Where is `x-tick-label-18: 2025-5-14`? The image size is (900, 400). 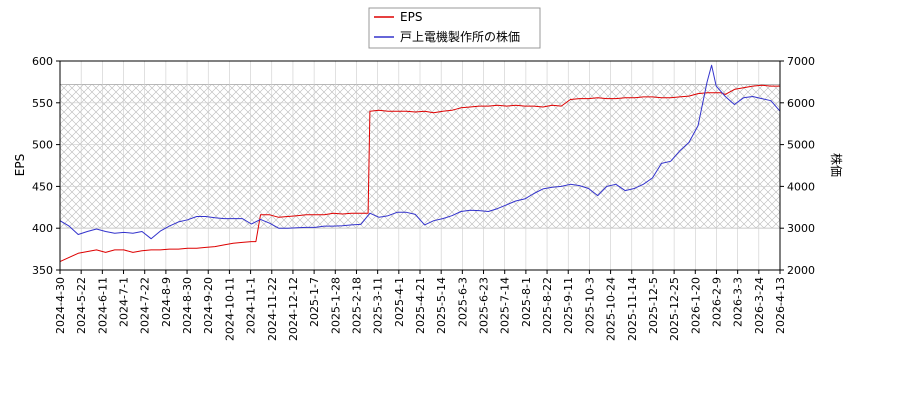 x-tick-label-18: 2025-5-14 is located at coordinates (441, 305).